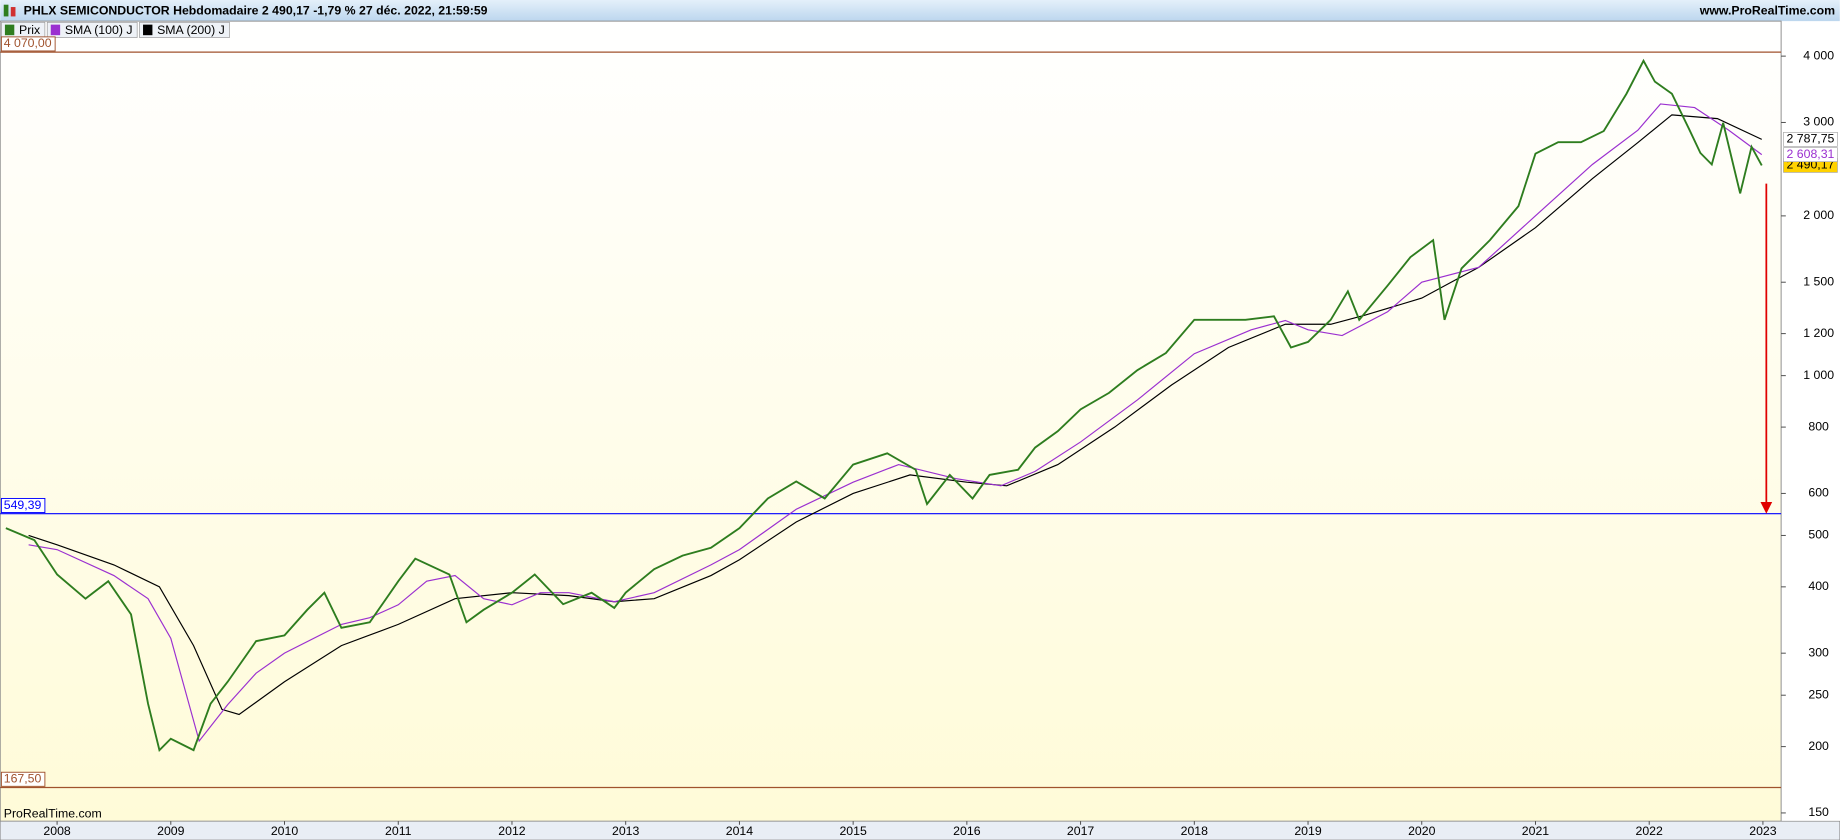 Image resolution: width=1840 pixels, height=840 pixels. I want to click on header-bar, so click(920, 11).